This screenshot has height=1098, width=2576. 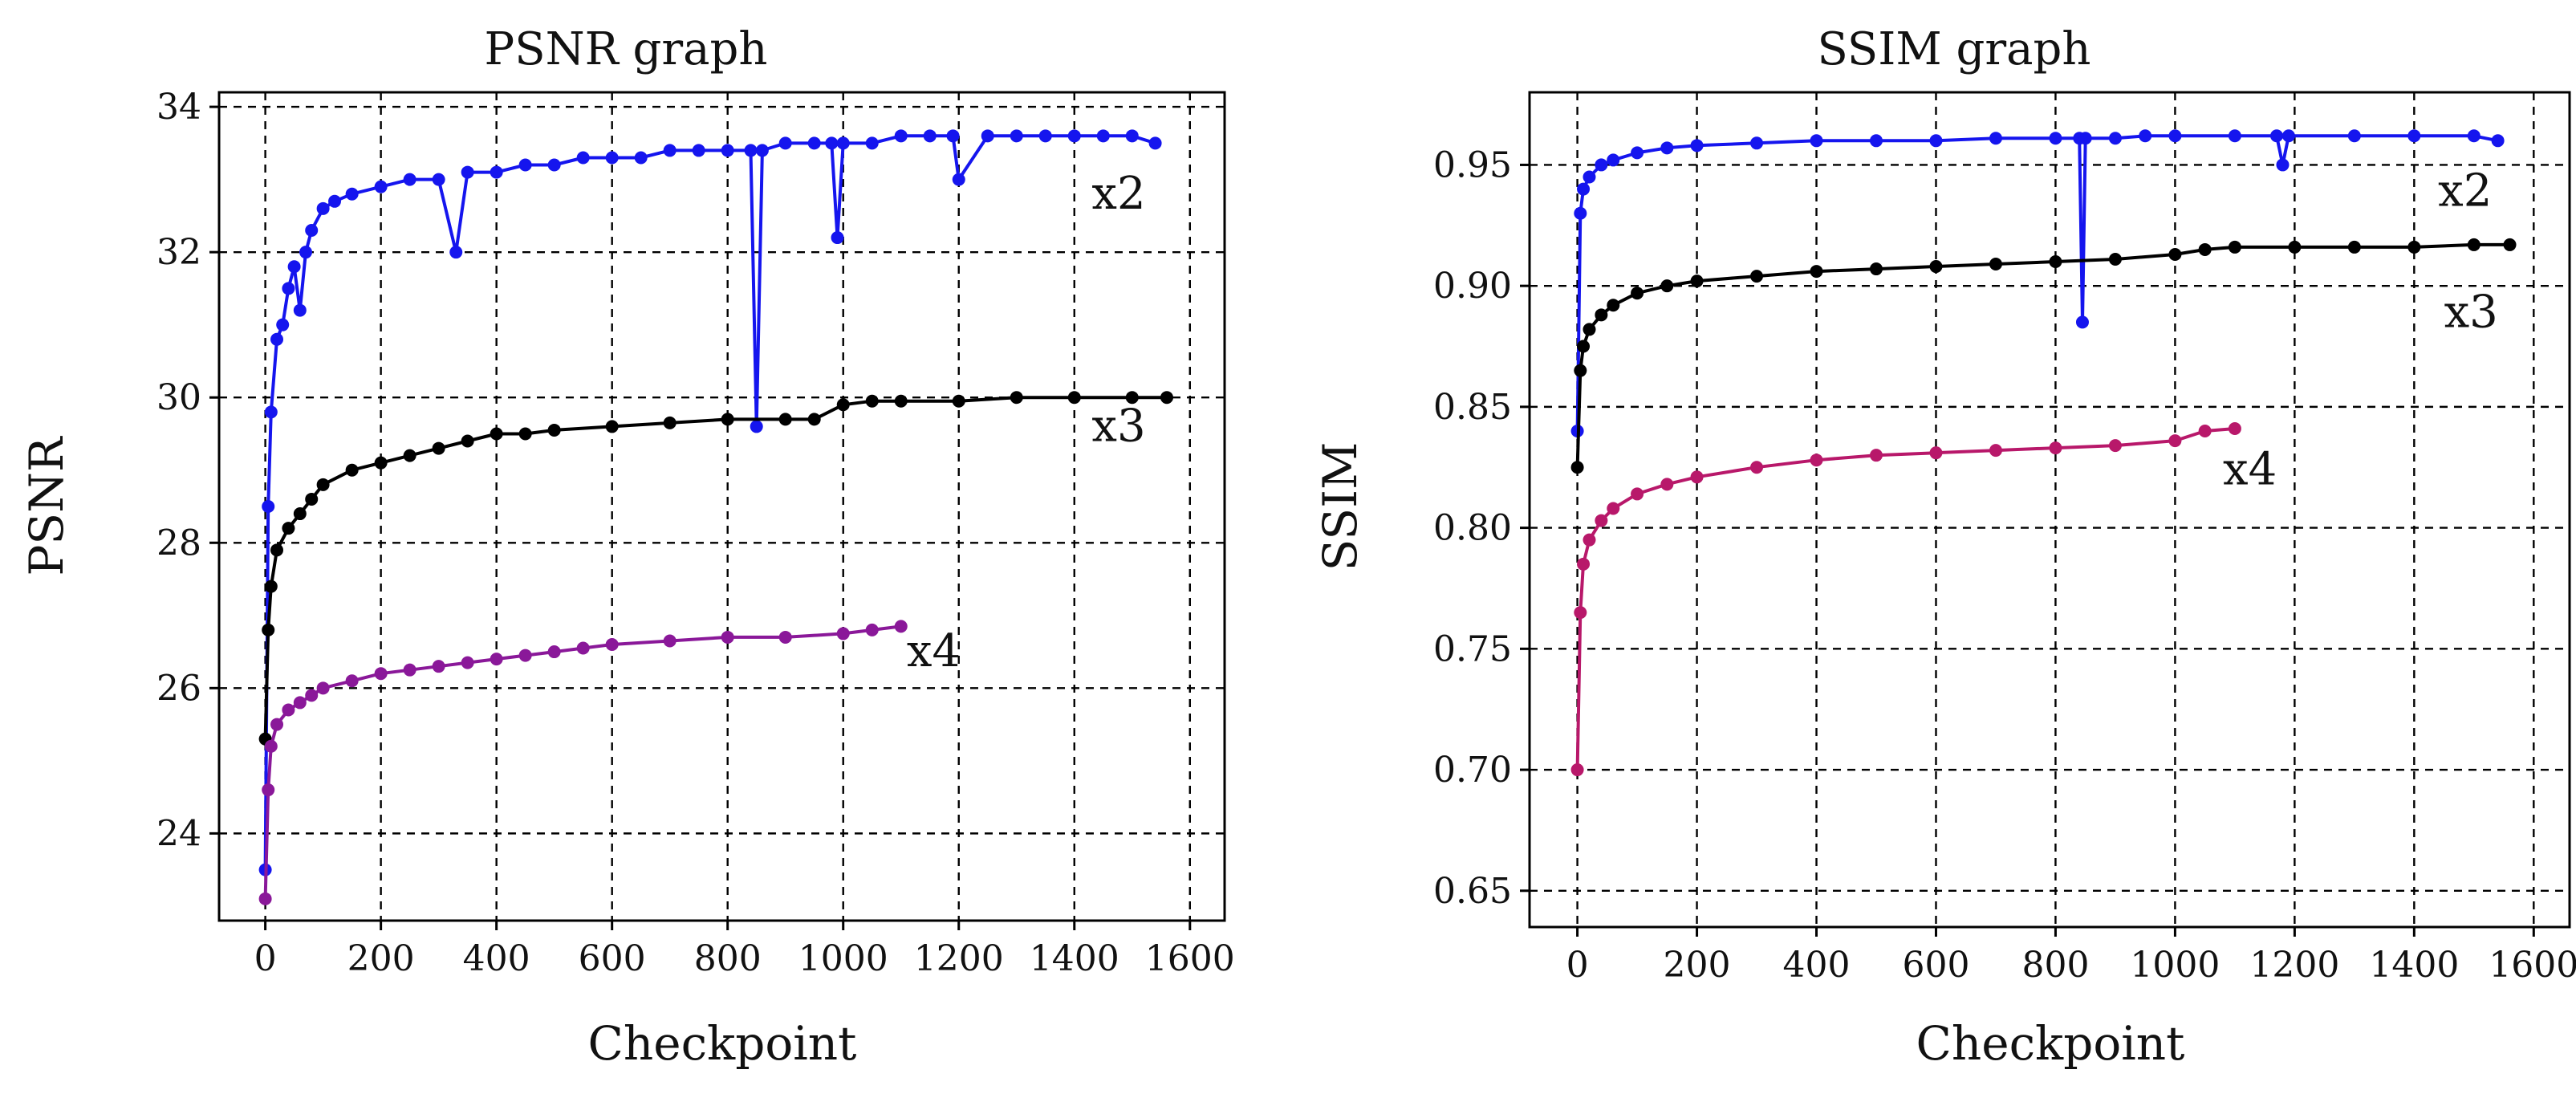 I want to click on series-labels: x2 x3 x4, so click(x=1026, y=423).